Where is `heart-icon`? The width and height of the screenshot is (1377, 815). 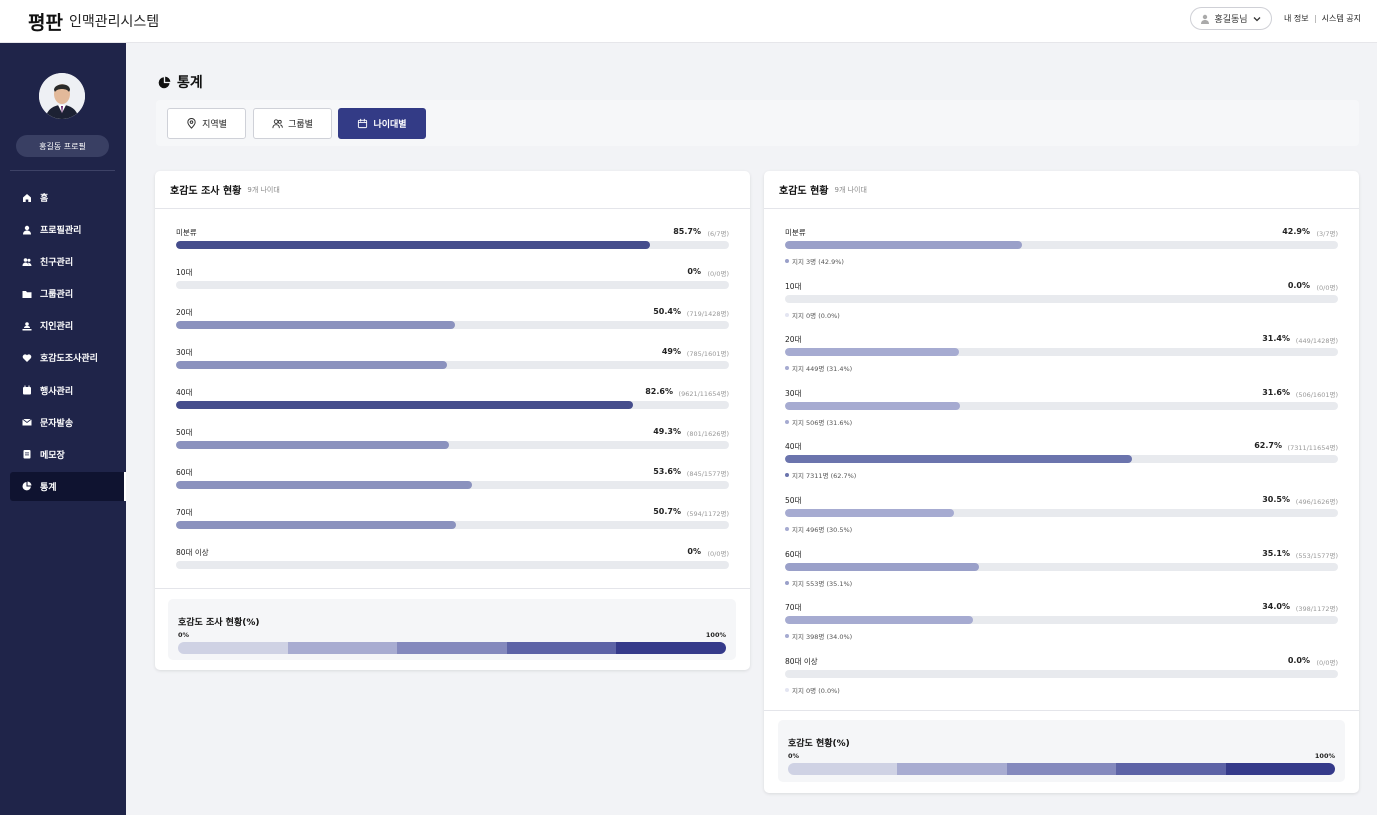 heart-icon is located at coordinates (27, 358).